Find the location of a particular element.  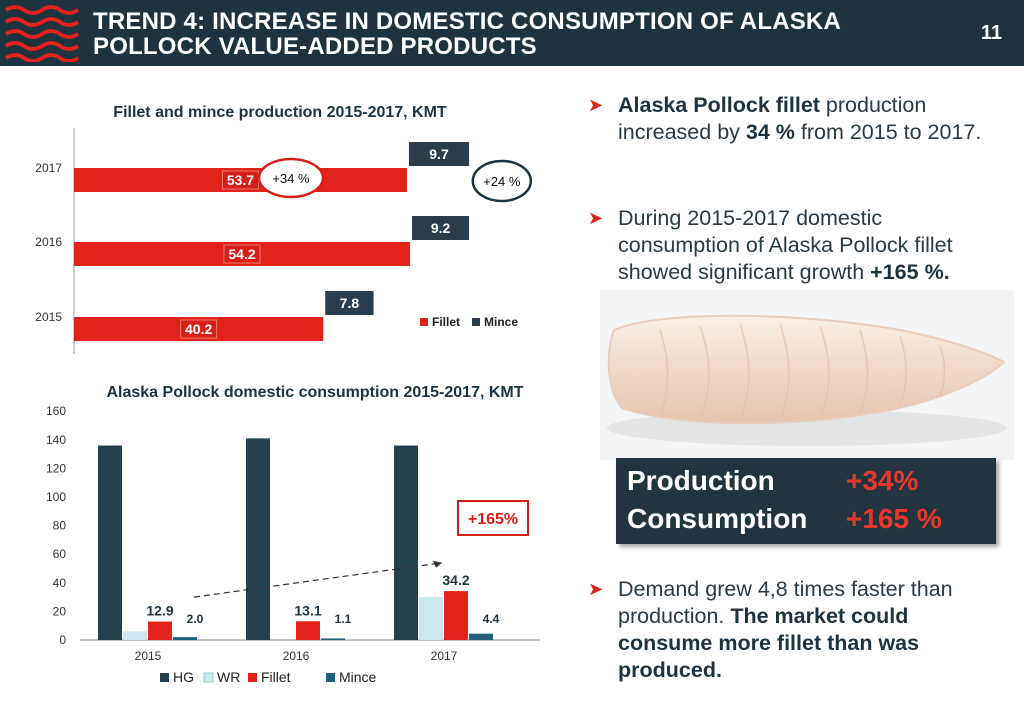

x-tick-label: 2016 is located at coordinates (296, 656).